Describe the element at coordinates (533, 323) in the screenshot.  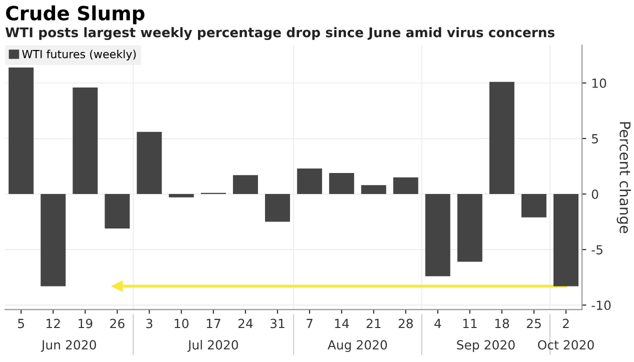
I see `x-tick-label: 25` at that location.